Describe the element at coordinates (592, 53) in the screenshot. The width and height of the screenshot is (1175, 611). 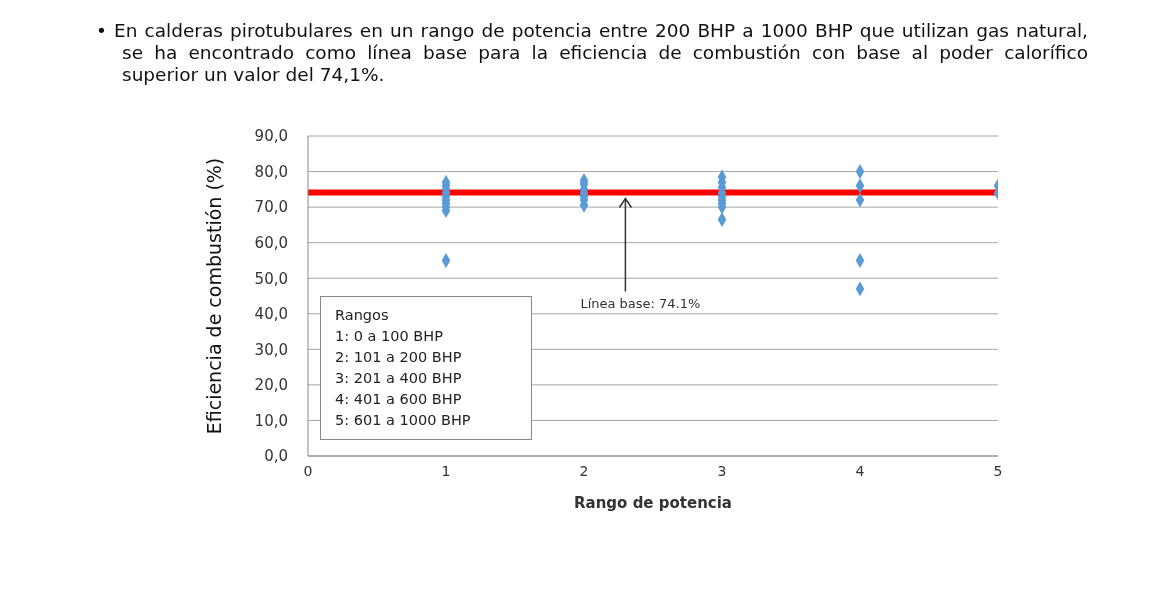
I see `chart-title: • En calderas pirotubulares en un rango de potencia entre 200 BHP a 1000 BHP que utilizan gas natural, se ha encontrado como línea base para la eficiencia de combustión con base al poder calorífico superior un valor del 74,1%.` at that location.